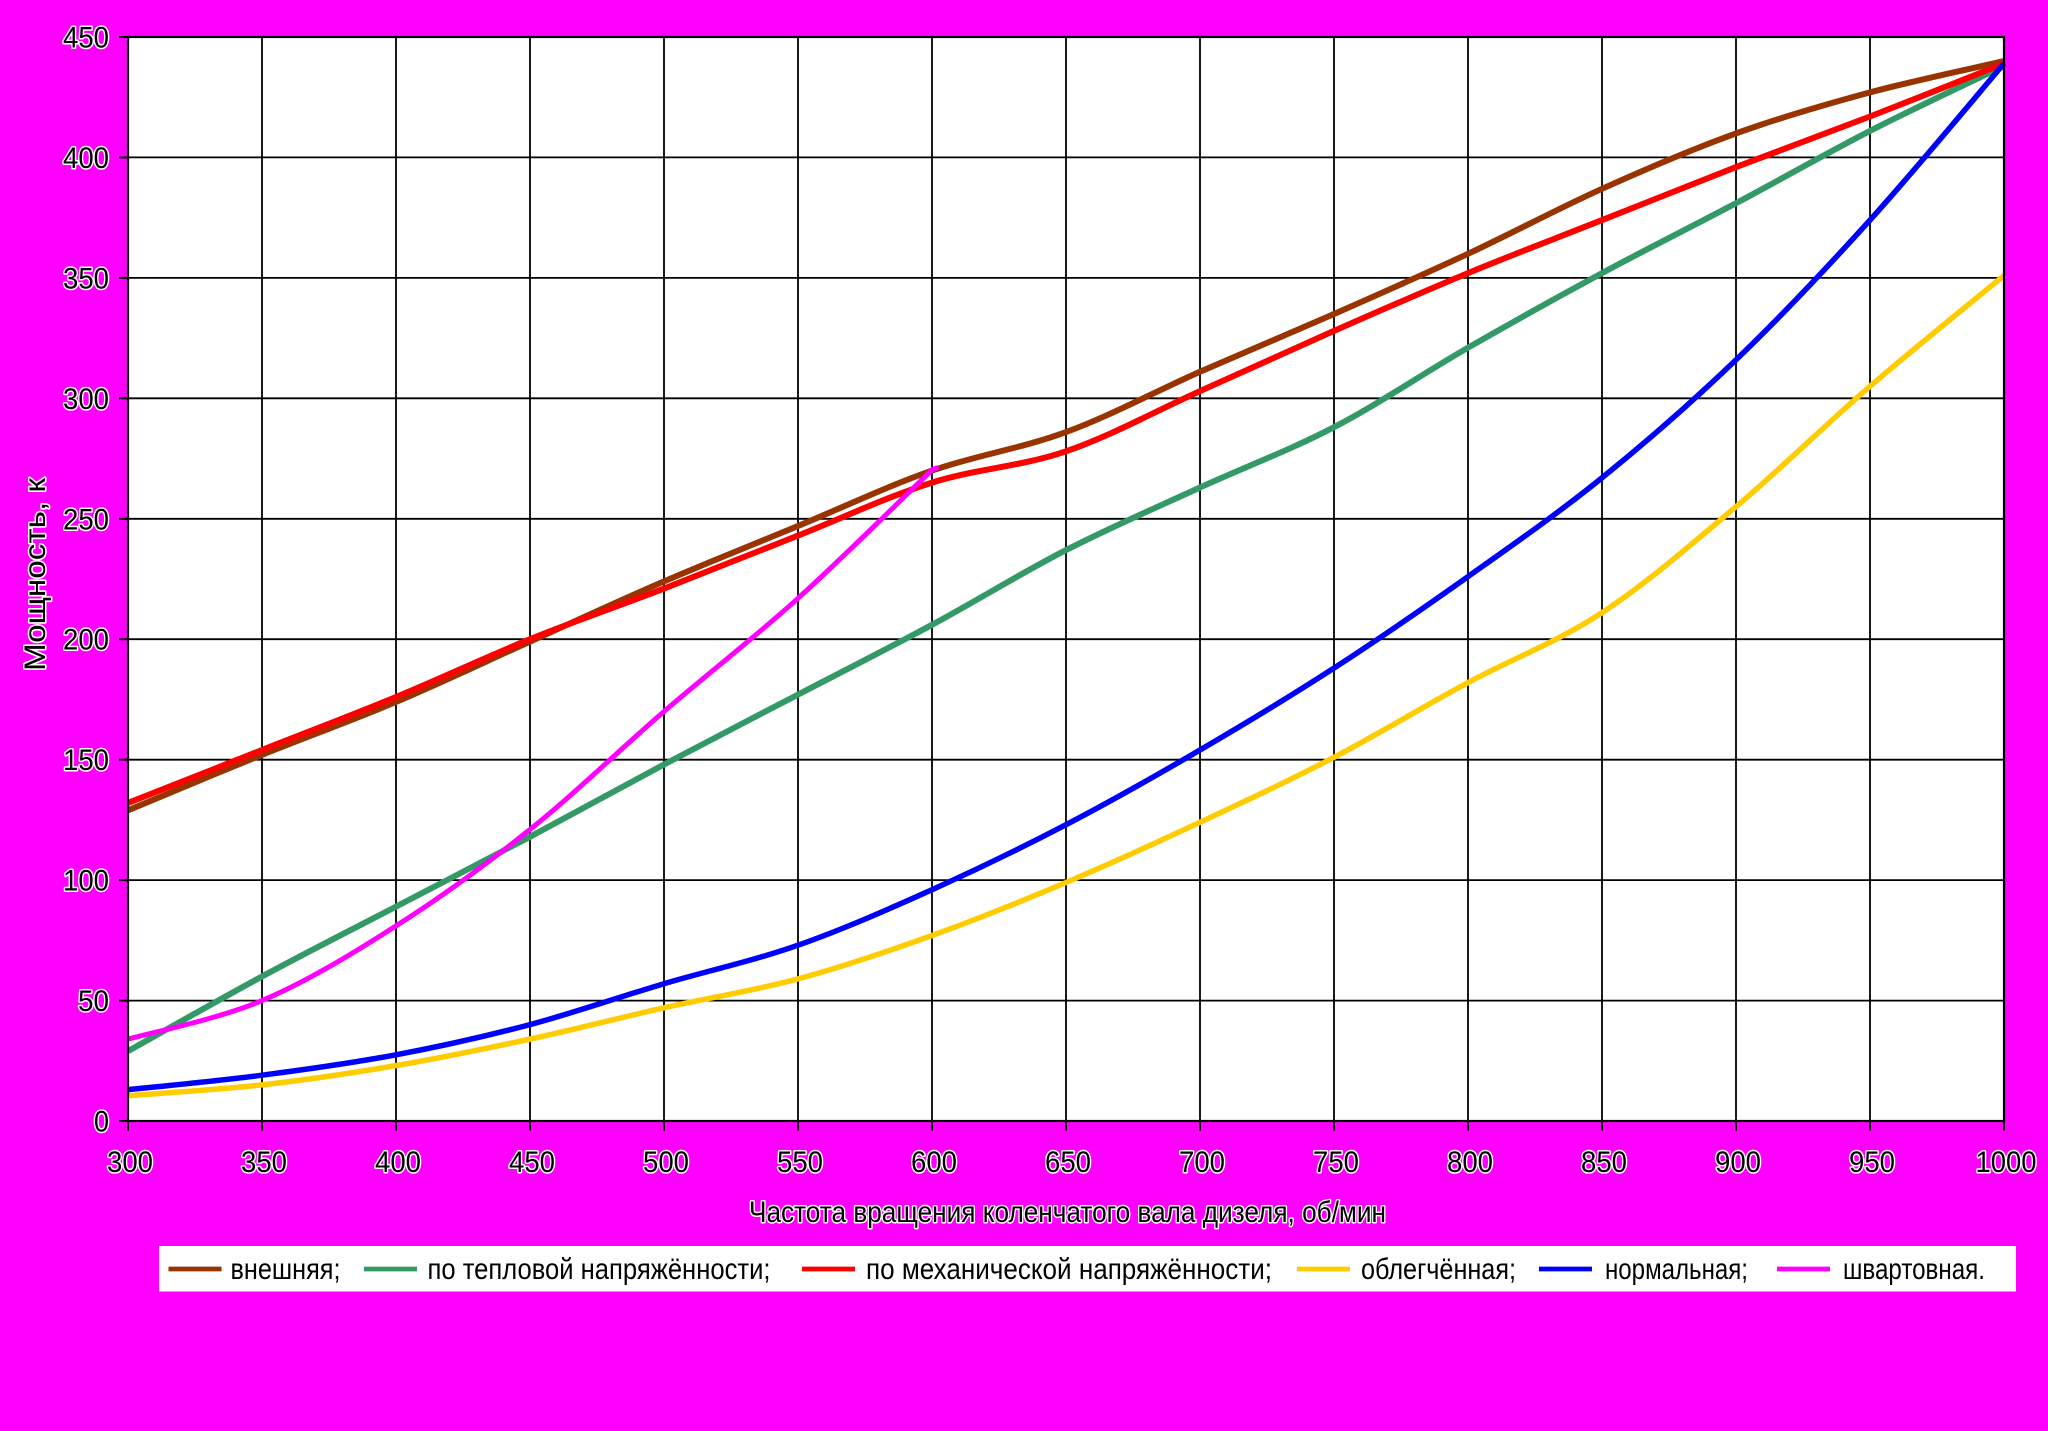 The width and height of the screenshot is (2048, 1431). What do you see at coordinates (1068, 1162) in the screenshot?
I see `svg-text: 650` at bounding box center [1068, 1162].